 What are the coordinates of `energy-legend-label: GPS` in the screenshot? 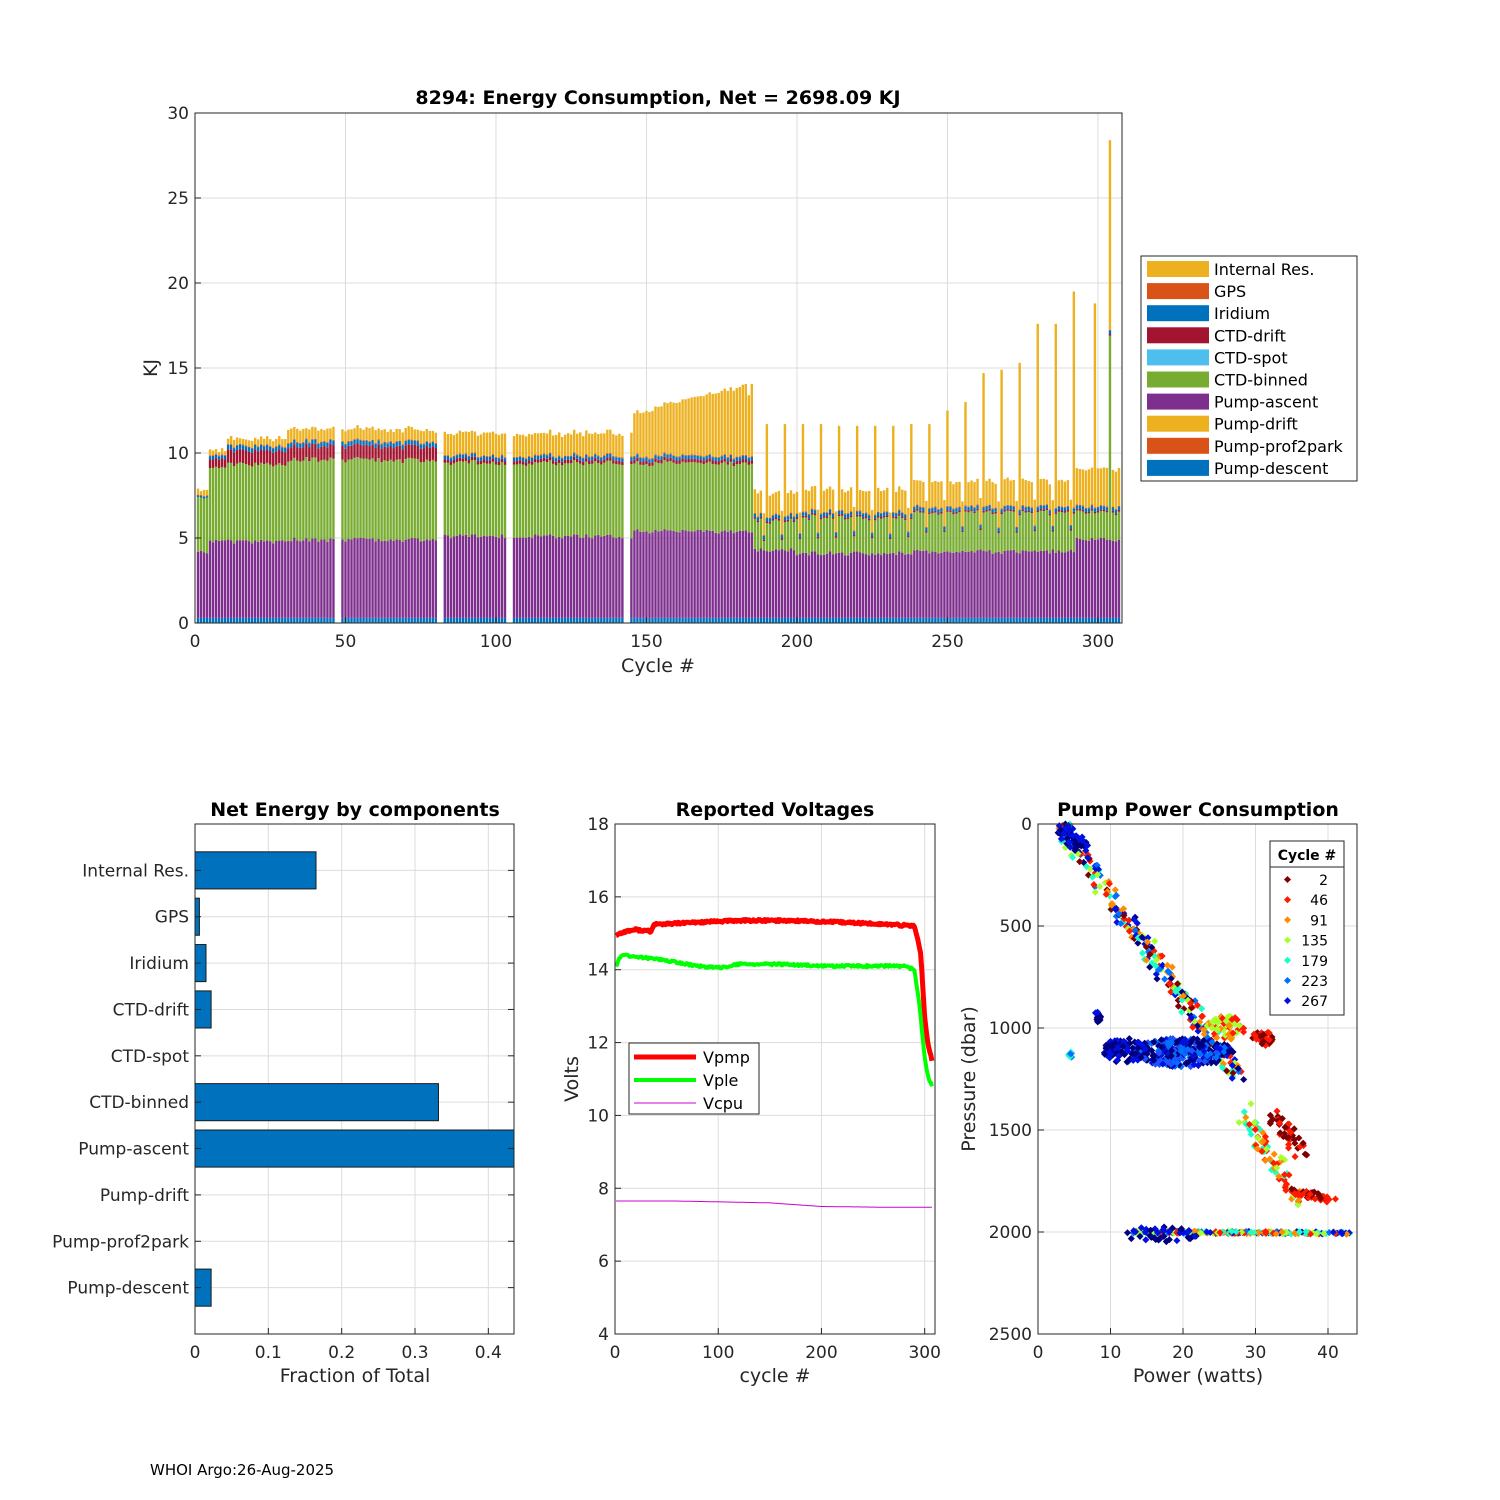 It's located at (1230, 291).